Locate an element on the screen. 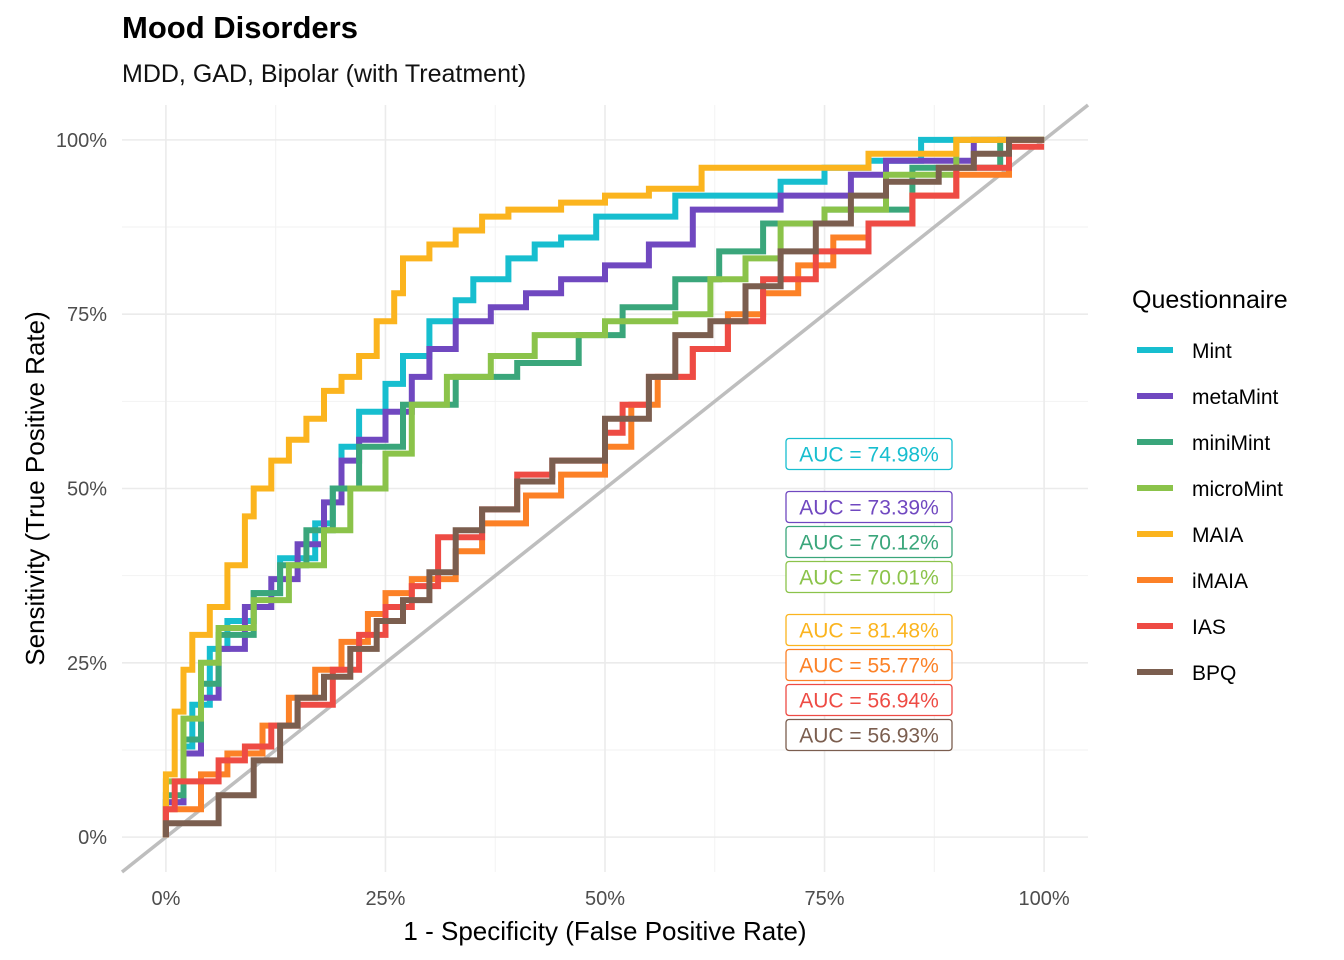 This screenshot has width=1344, height=960. x-tick-label: 100% is located at coordinates (1044, 899).